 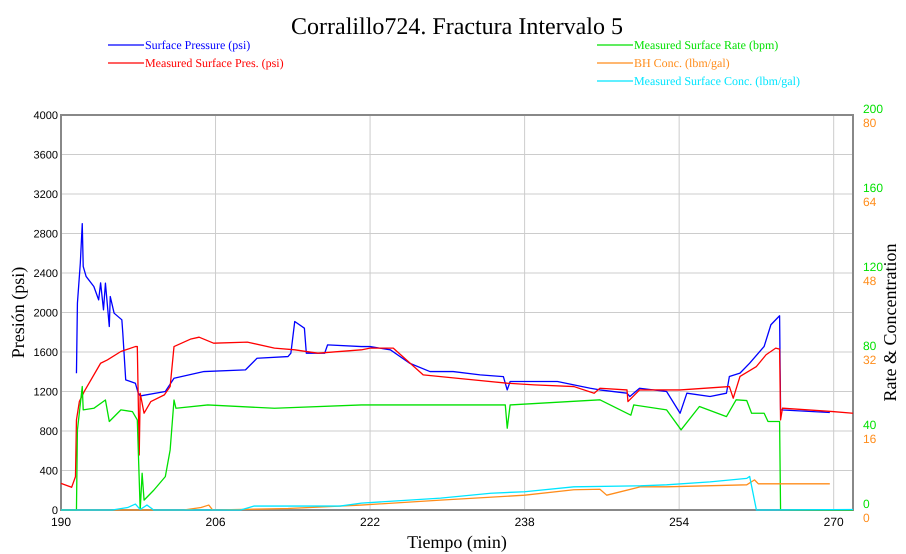 I want to click on y3-tick-label: 16, so click(x=870, y=439).